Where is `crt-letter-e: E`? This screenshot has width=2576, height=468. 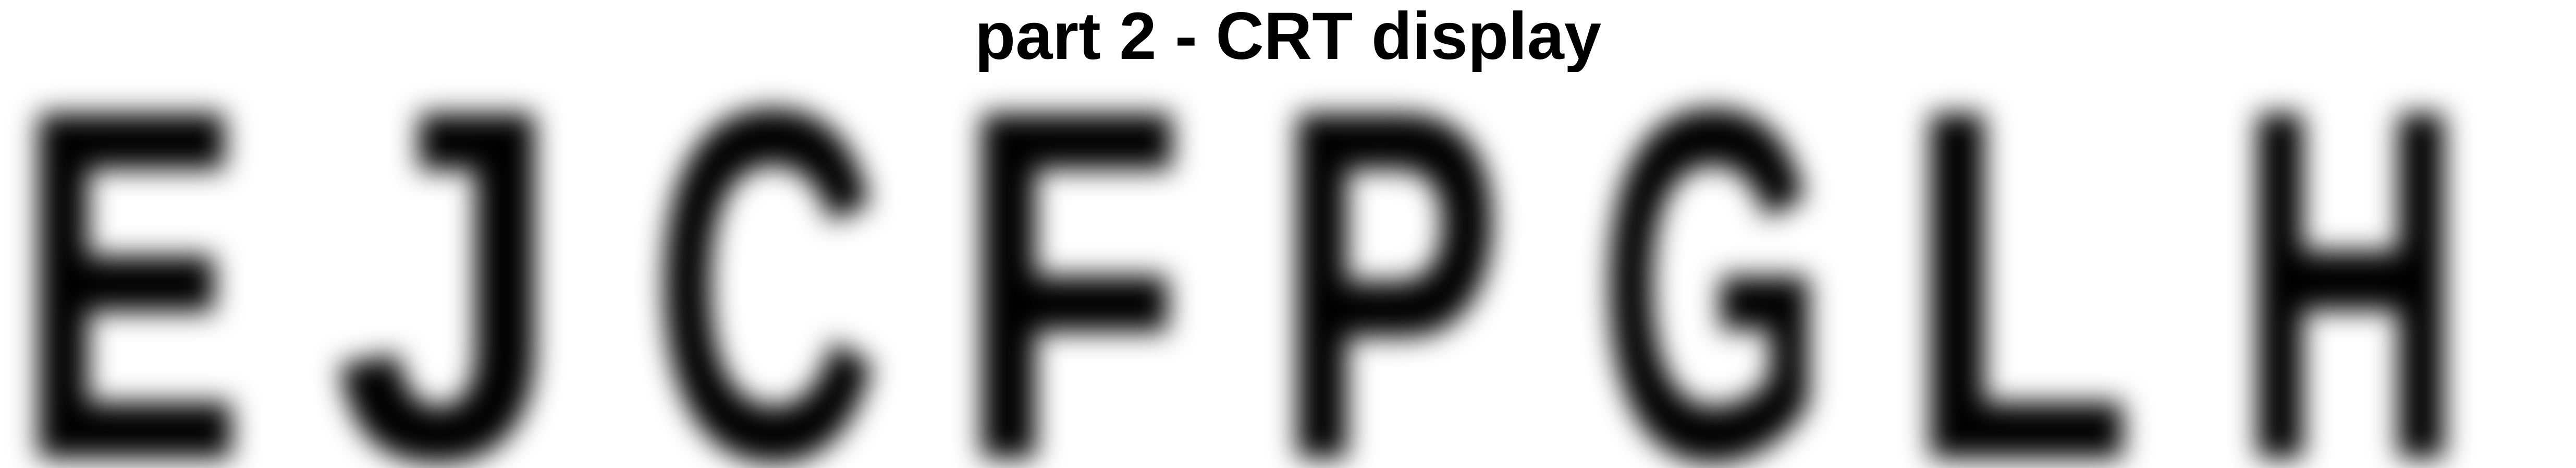
crt-letter-e: E is located at coordinates (130, 270).